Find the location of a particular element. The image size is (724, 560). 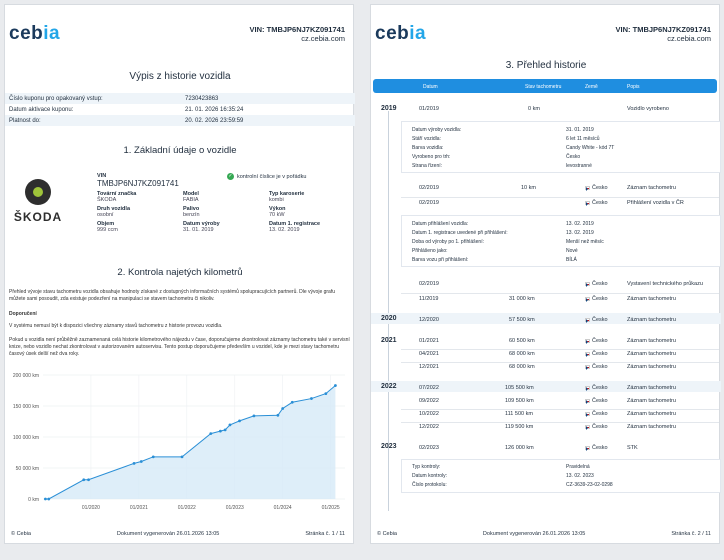

row-km: 68 000 km is located at coordinates (522, 367).